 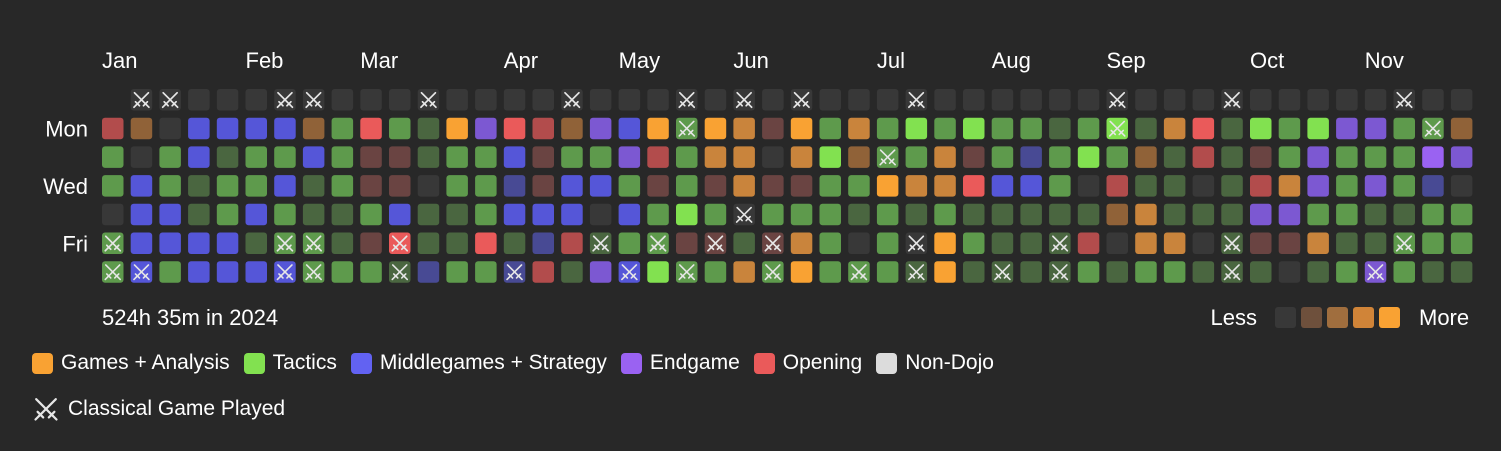 I want to click on legend-item: Non-Dojo, so click(x=935, y=363).